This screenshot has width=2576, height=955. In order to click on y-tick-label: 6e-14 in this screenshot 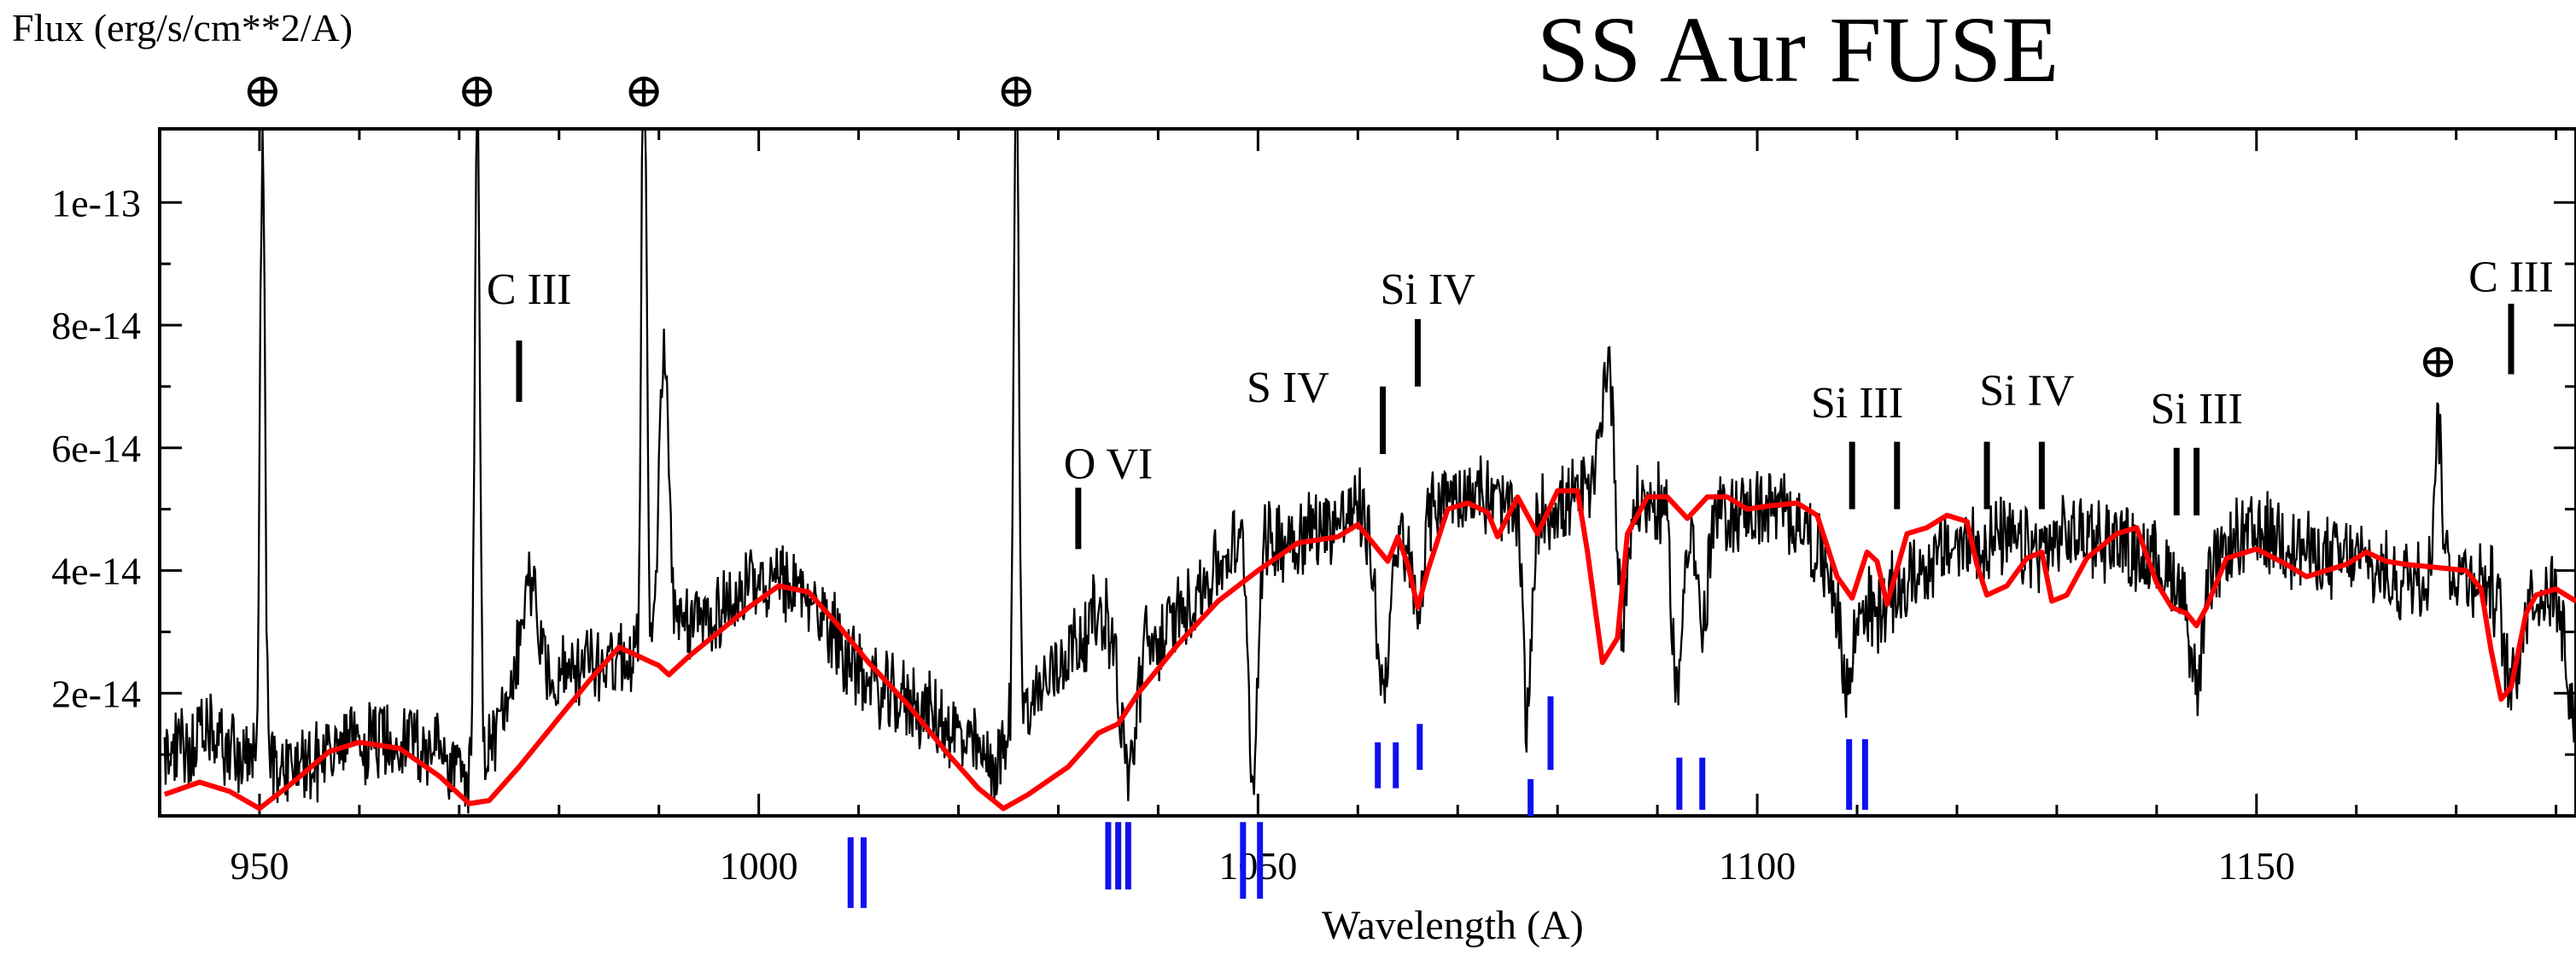, I will do `click(96, 448)`.